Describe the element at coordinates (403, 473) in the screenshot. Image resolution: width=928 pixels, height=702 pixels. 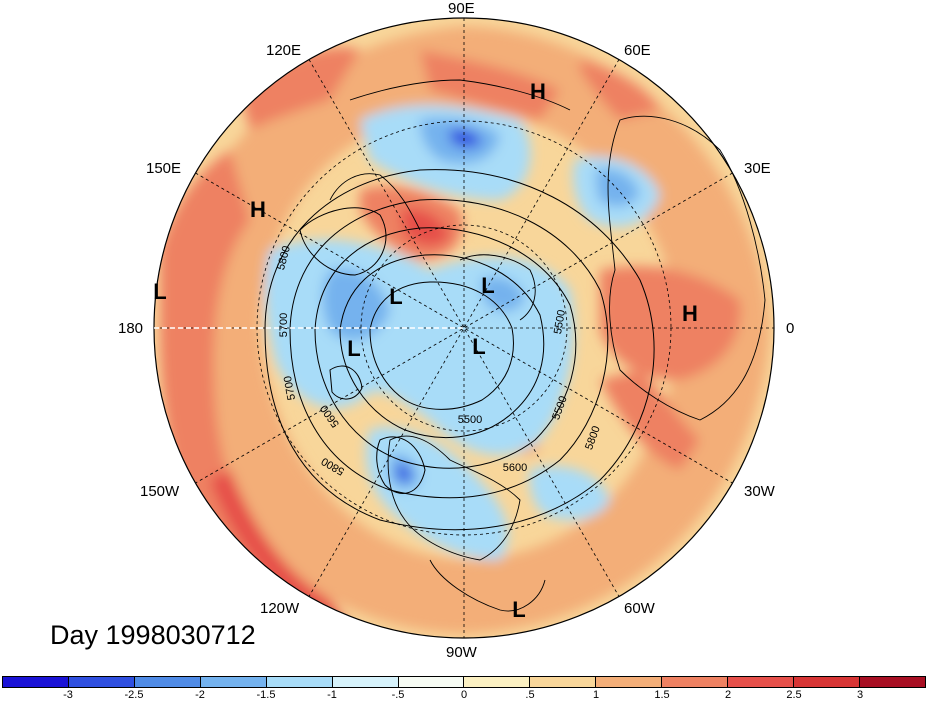
I see `cool-northam-deep` at that location.